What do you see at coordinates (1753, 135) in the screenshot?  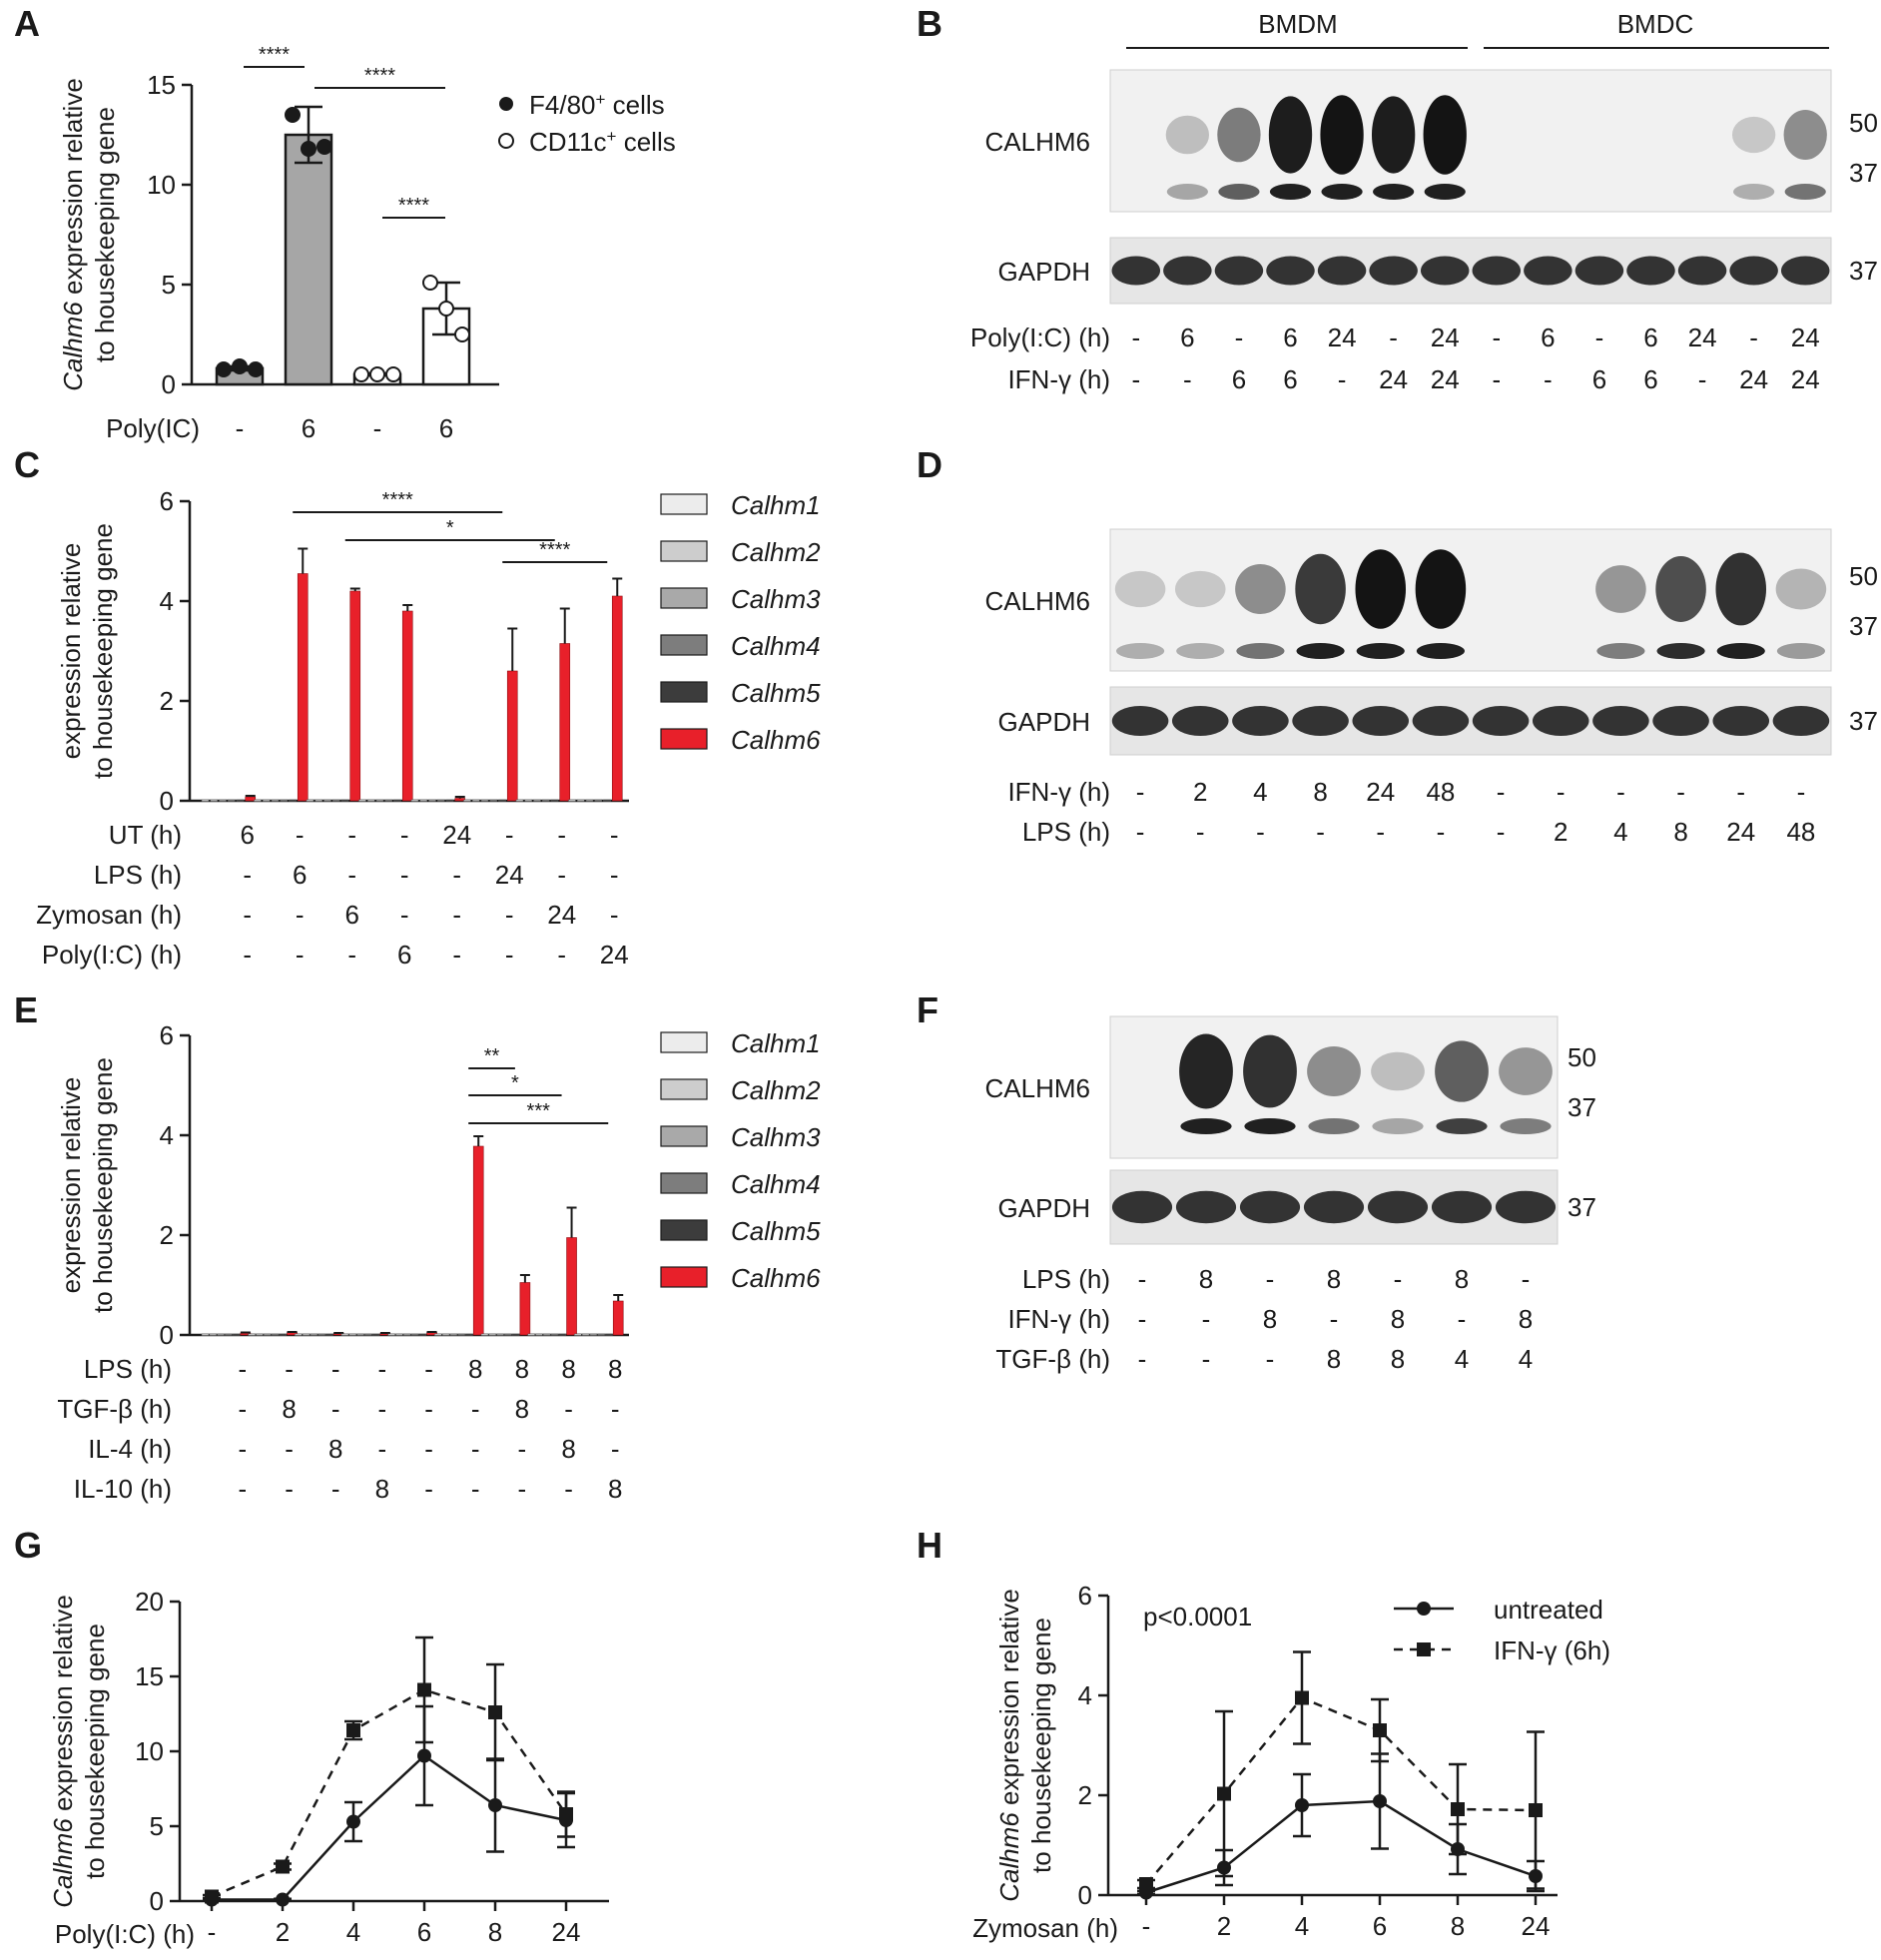 I see `b-calhm6-band-upper` at bounding box center [1753, 135].